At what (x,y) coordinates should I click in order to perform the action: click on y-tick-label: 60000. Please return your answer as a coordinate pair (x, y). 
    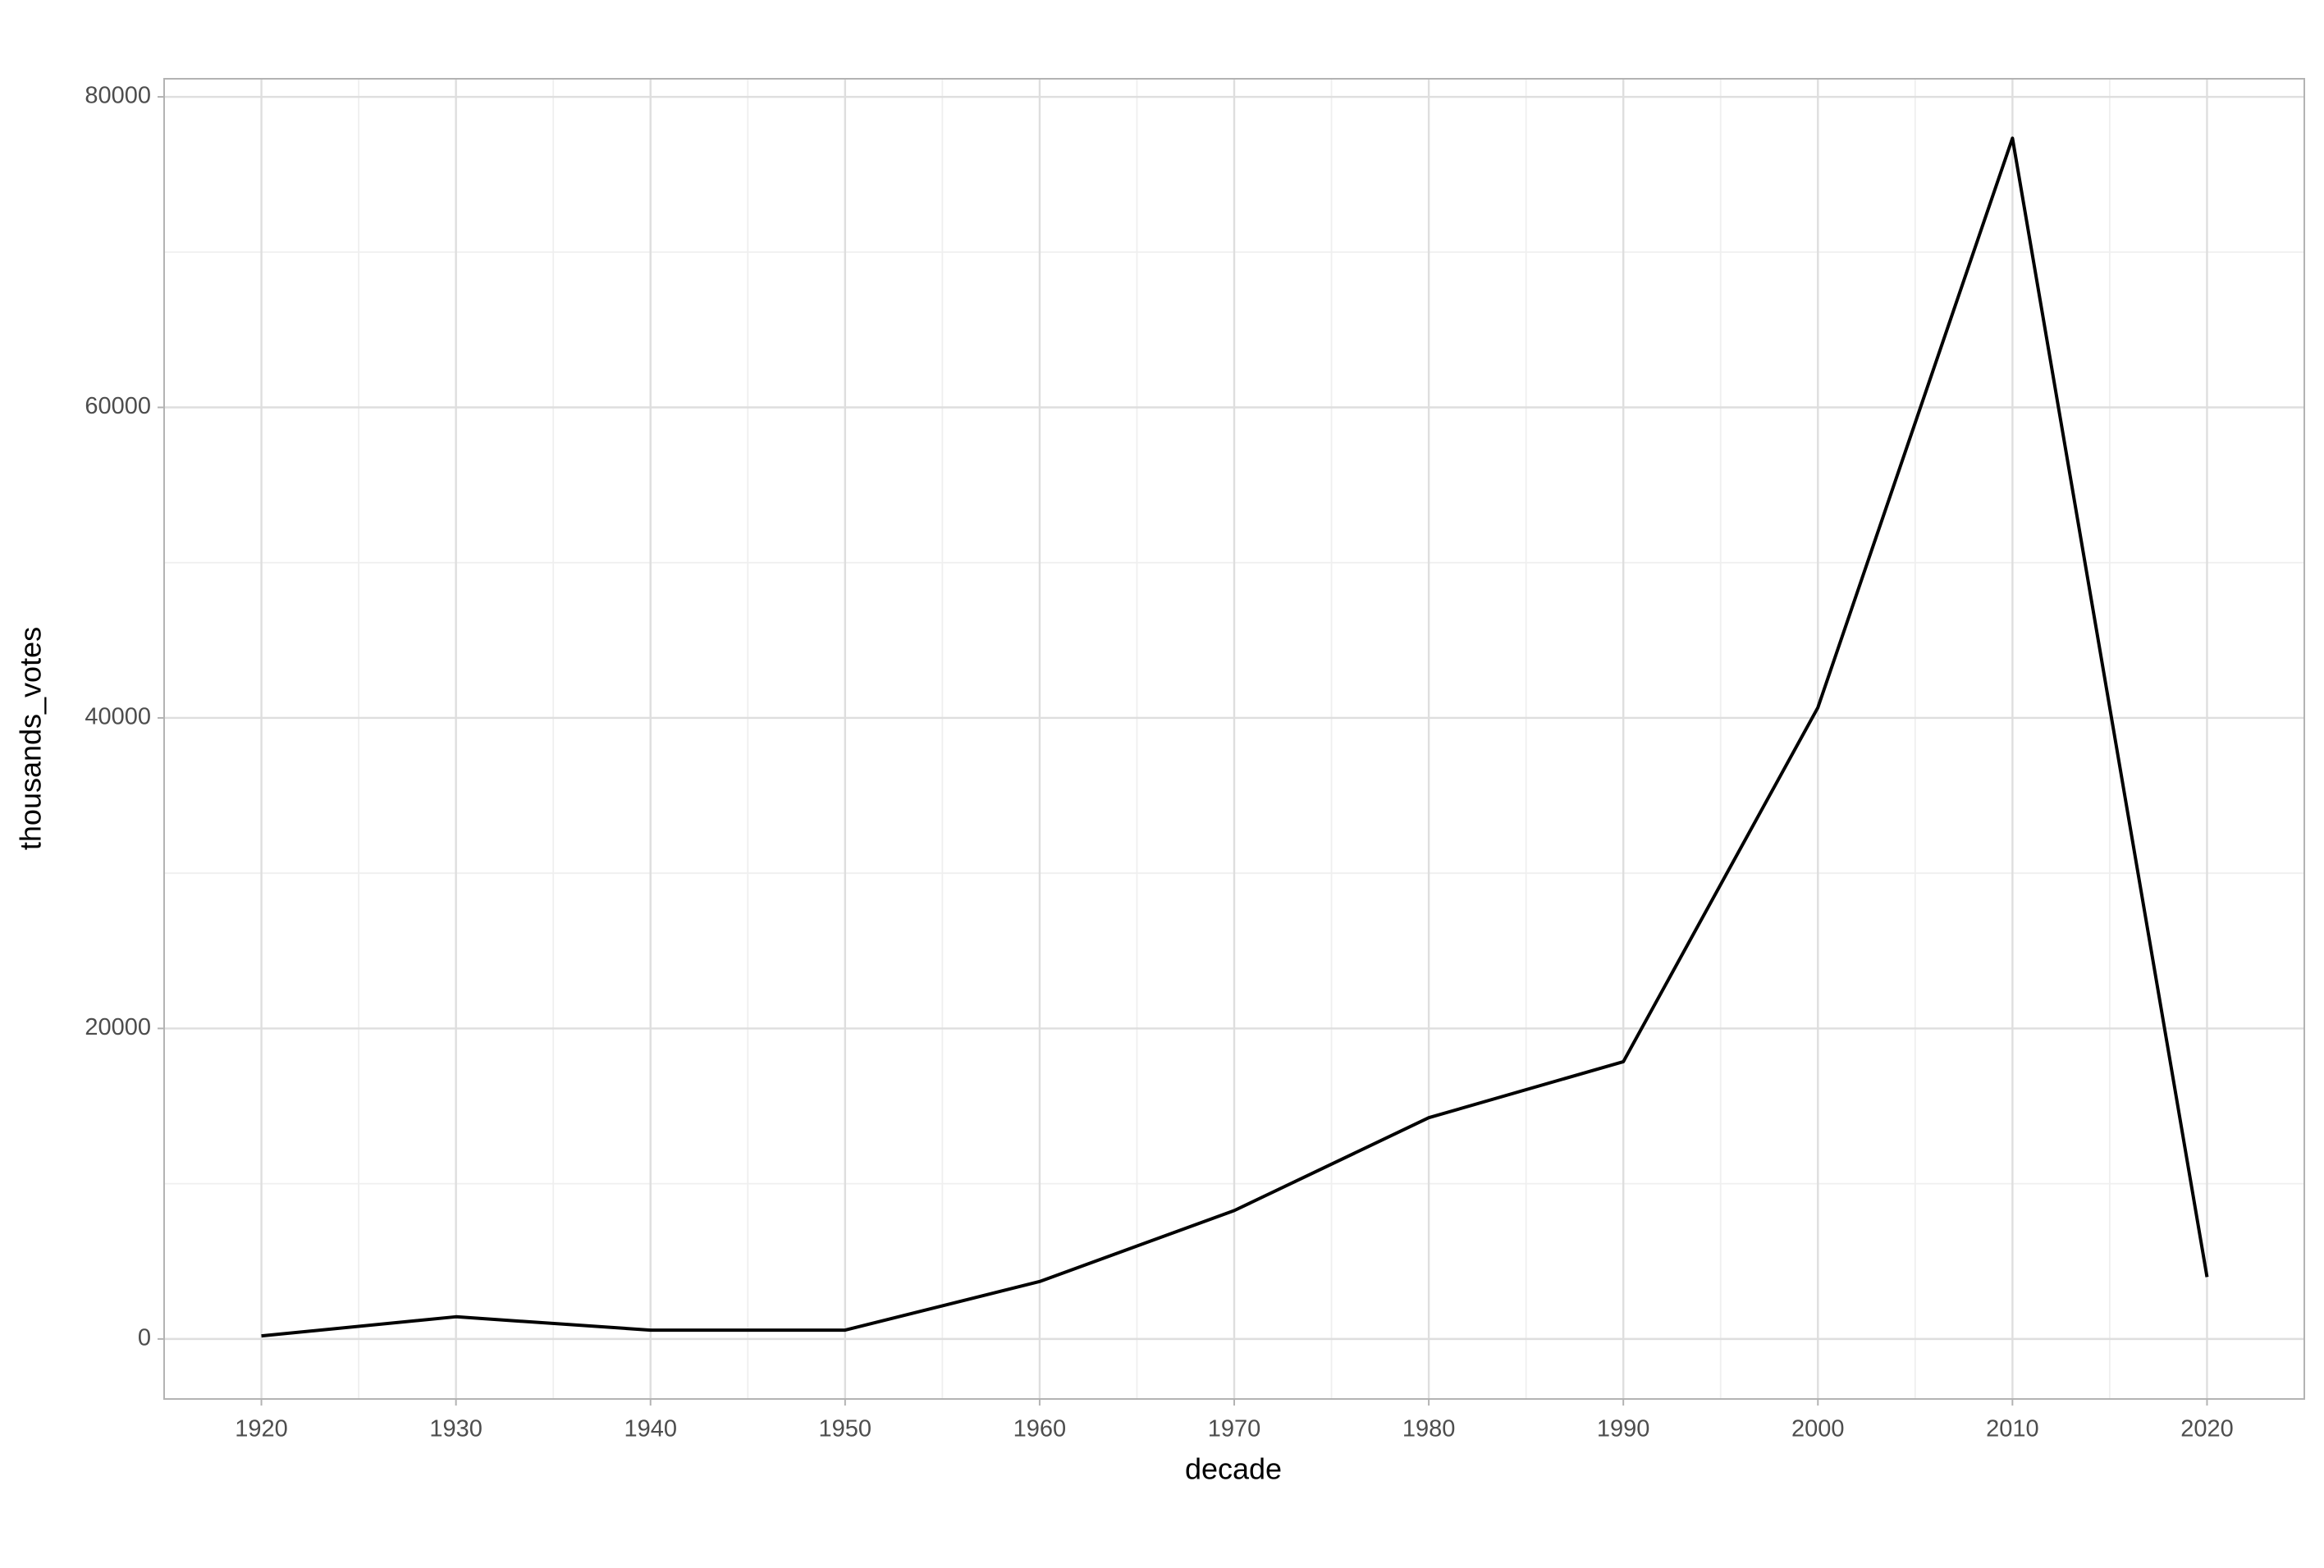
    Looking at the image, I should click on (118, 406).